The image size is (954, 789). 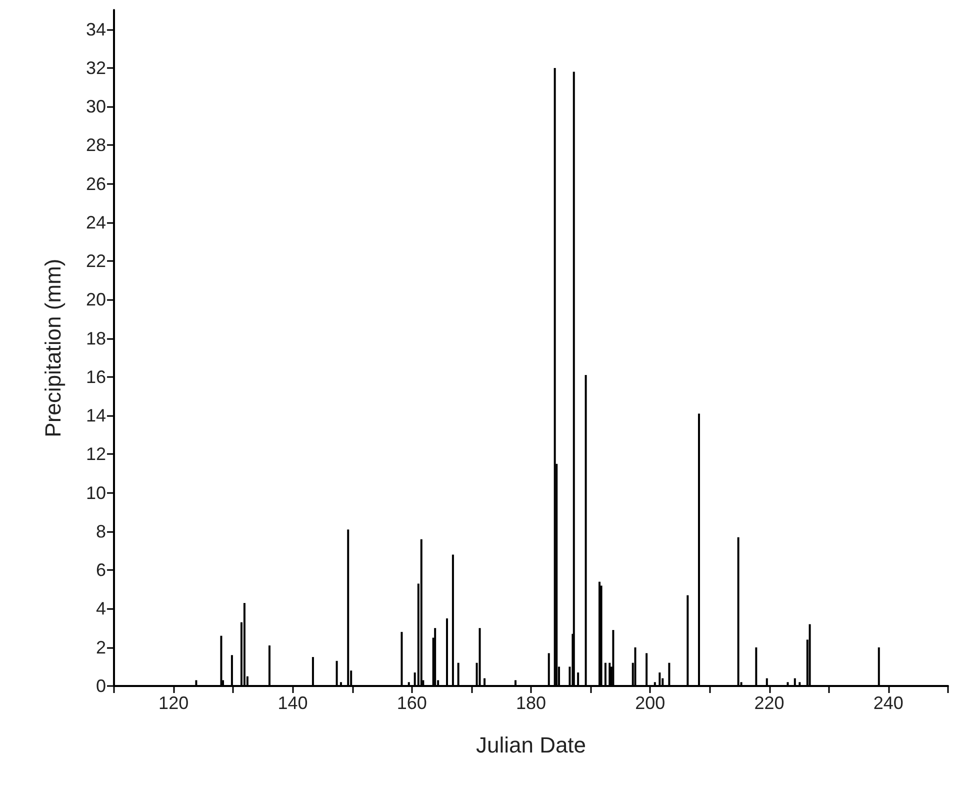 I want to click on y-tick-label: 26, so click(x=96, y=184).